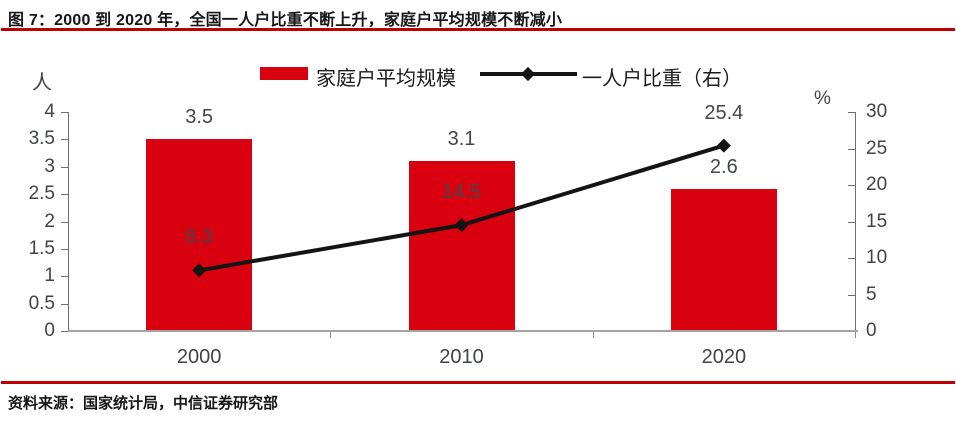 The image size is (956, 421). What do you see at coordinates (877, 221) in the screenshot?
I see `right-axis-tick-label: 15` at bounding box center [877, 221].